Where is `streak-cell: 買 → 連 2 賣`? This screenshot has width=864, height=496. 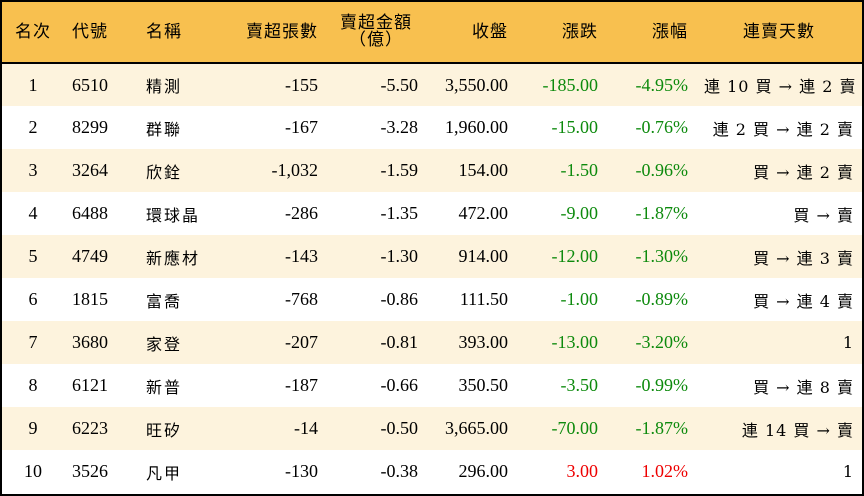 streak-cell: 買 → 連 2 賣 is located at coordinates (803, 172).